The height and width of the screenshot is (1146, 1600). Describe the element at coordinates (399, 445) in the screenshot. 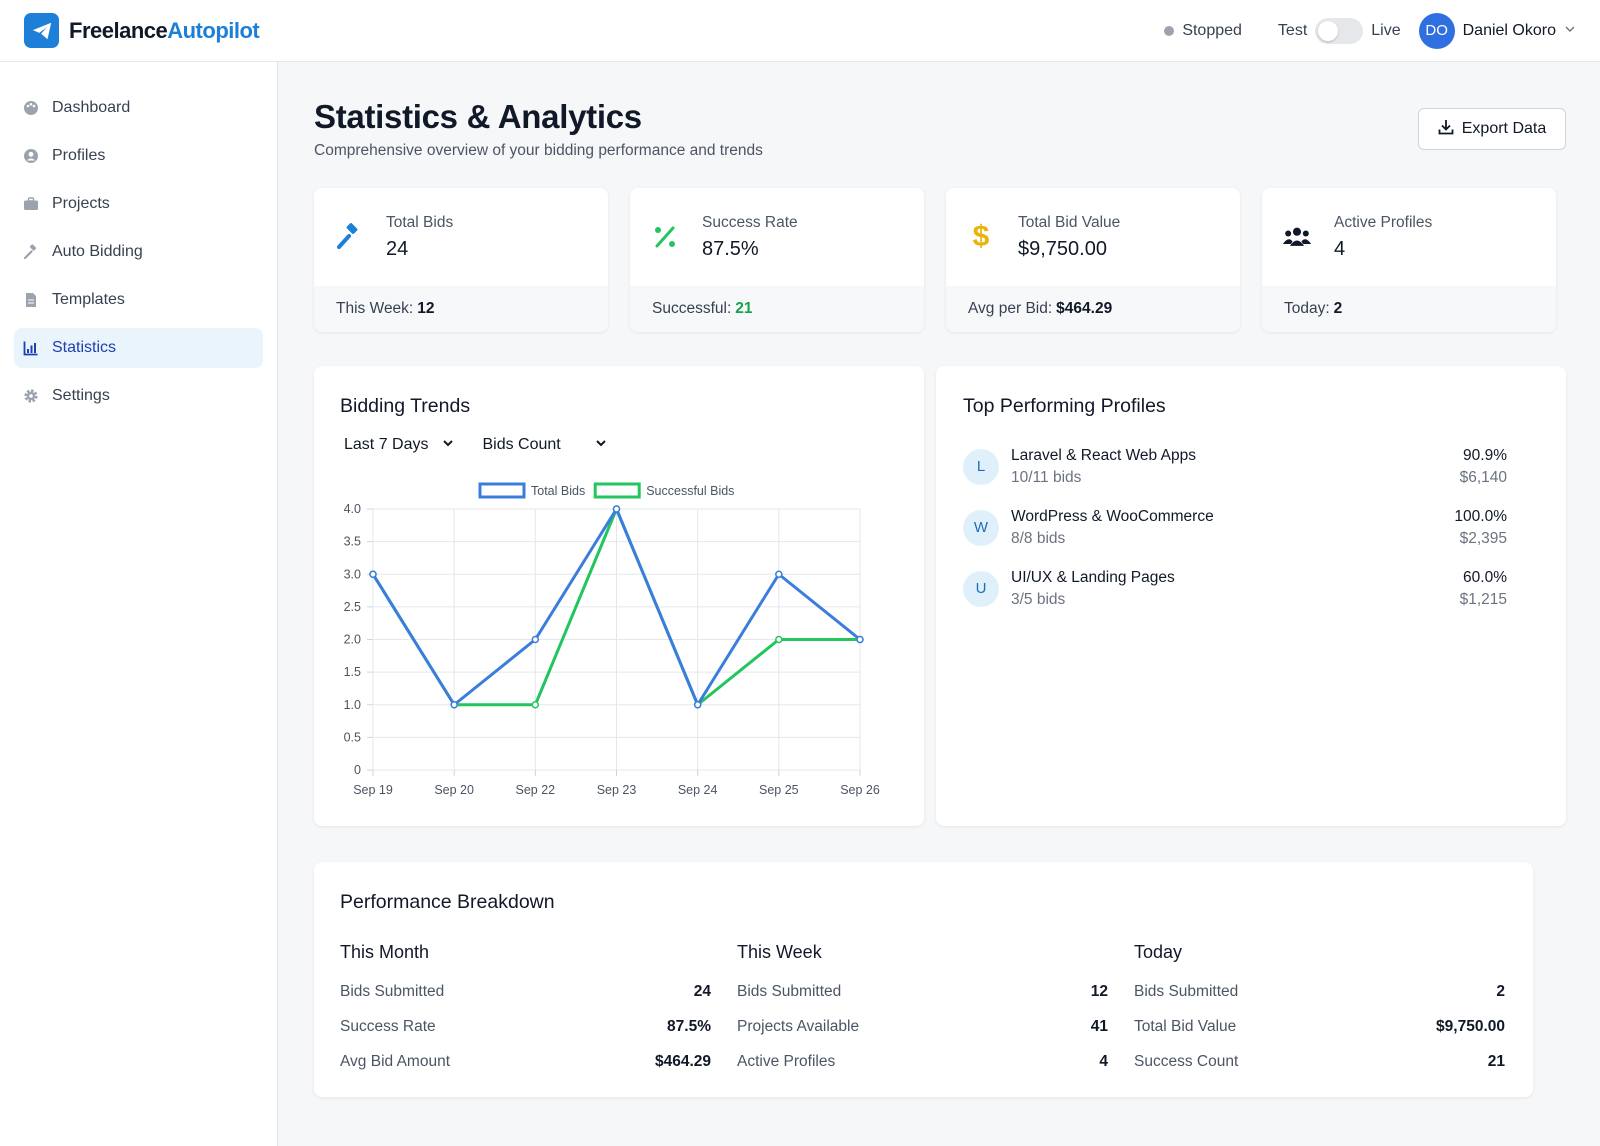

I see `range-select: Last 7 Days` at that location.